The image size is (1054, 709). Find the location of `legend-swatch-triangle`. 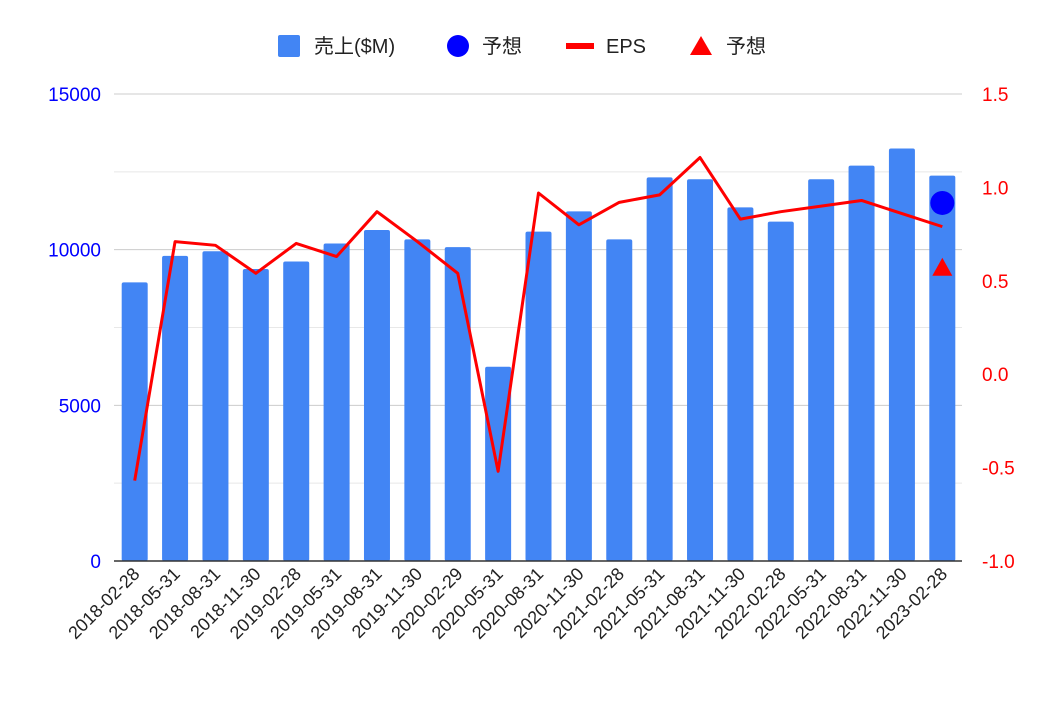

legend-swatch-triangle is located at coordinates (701, 45).